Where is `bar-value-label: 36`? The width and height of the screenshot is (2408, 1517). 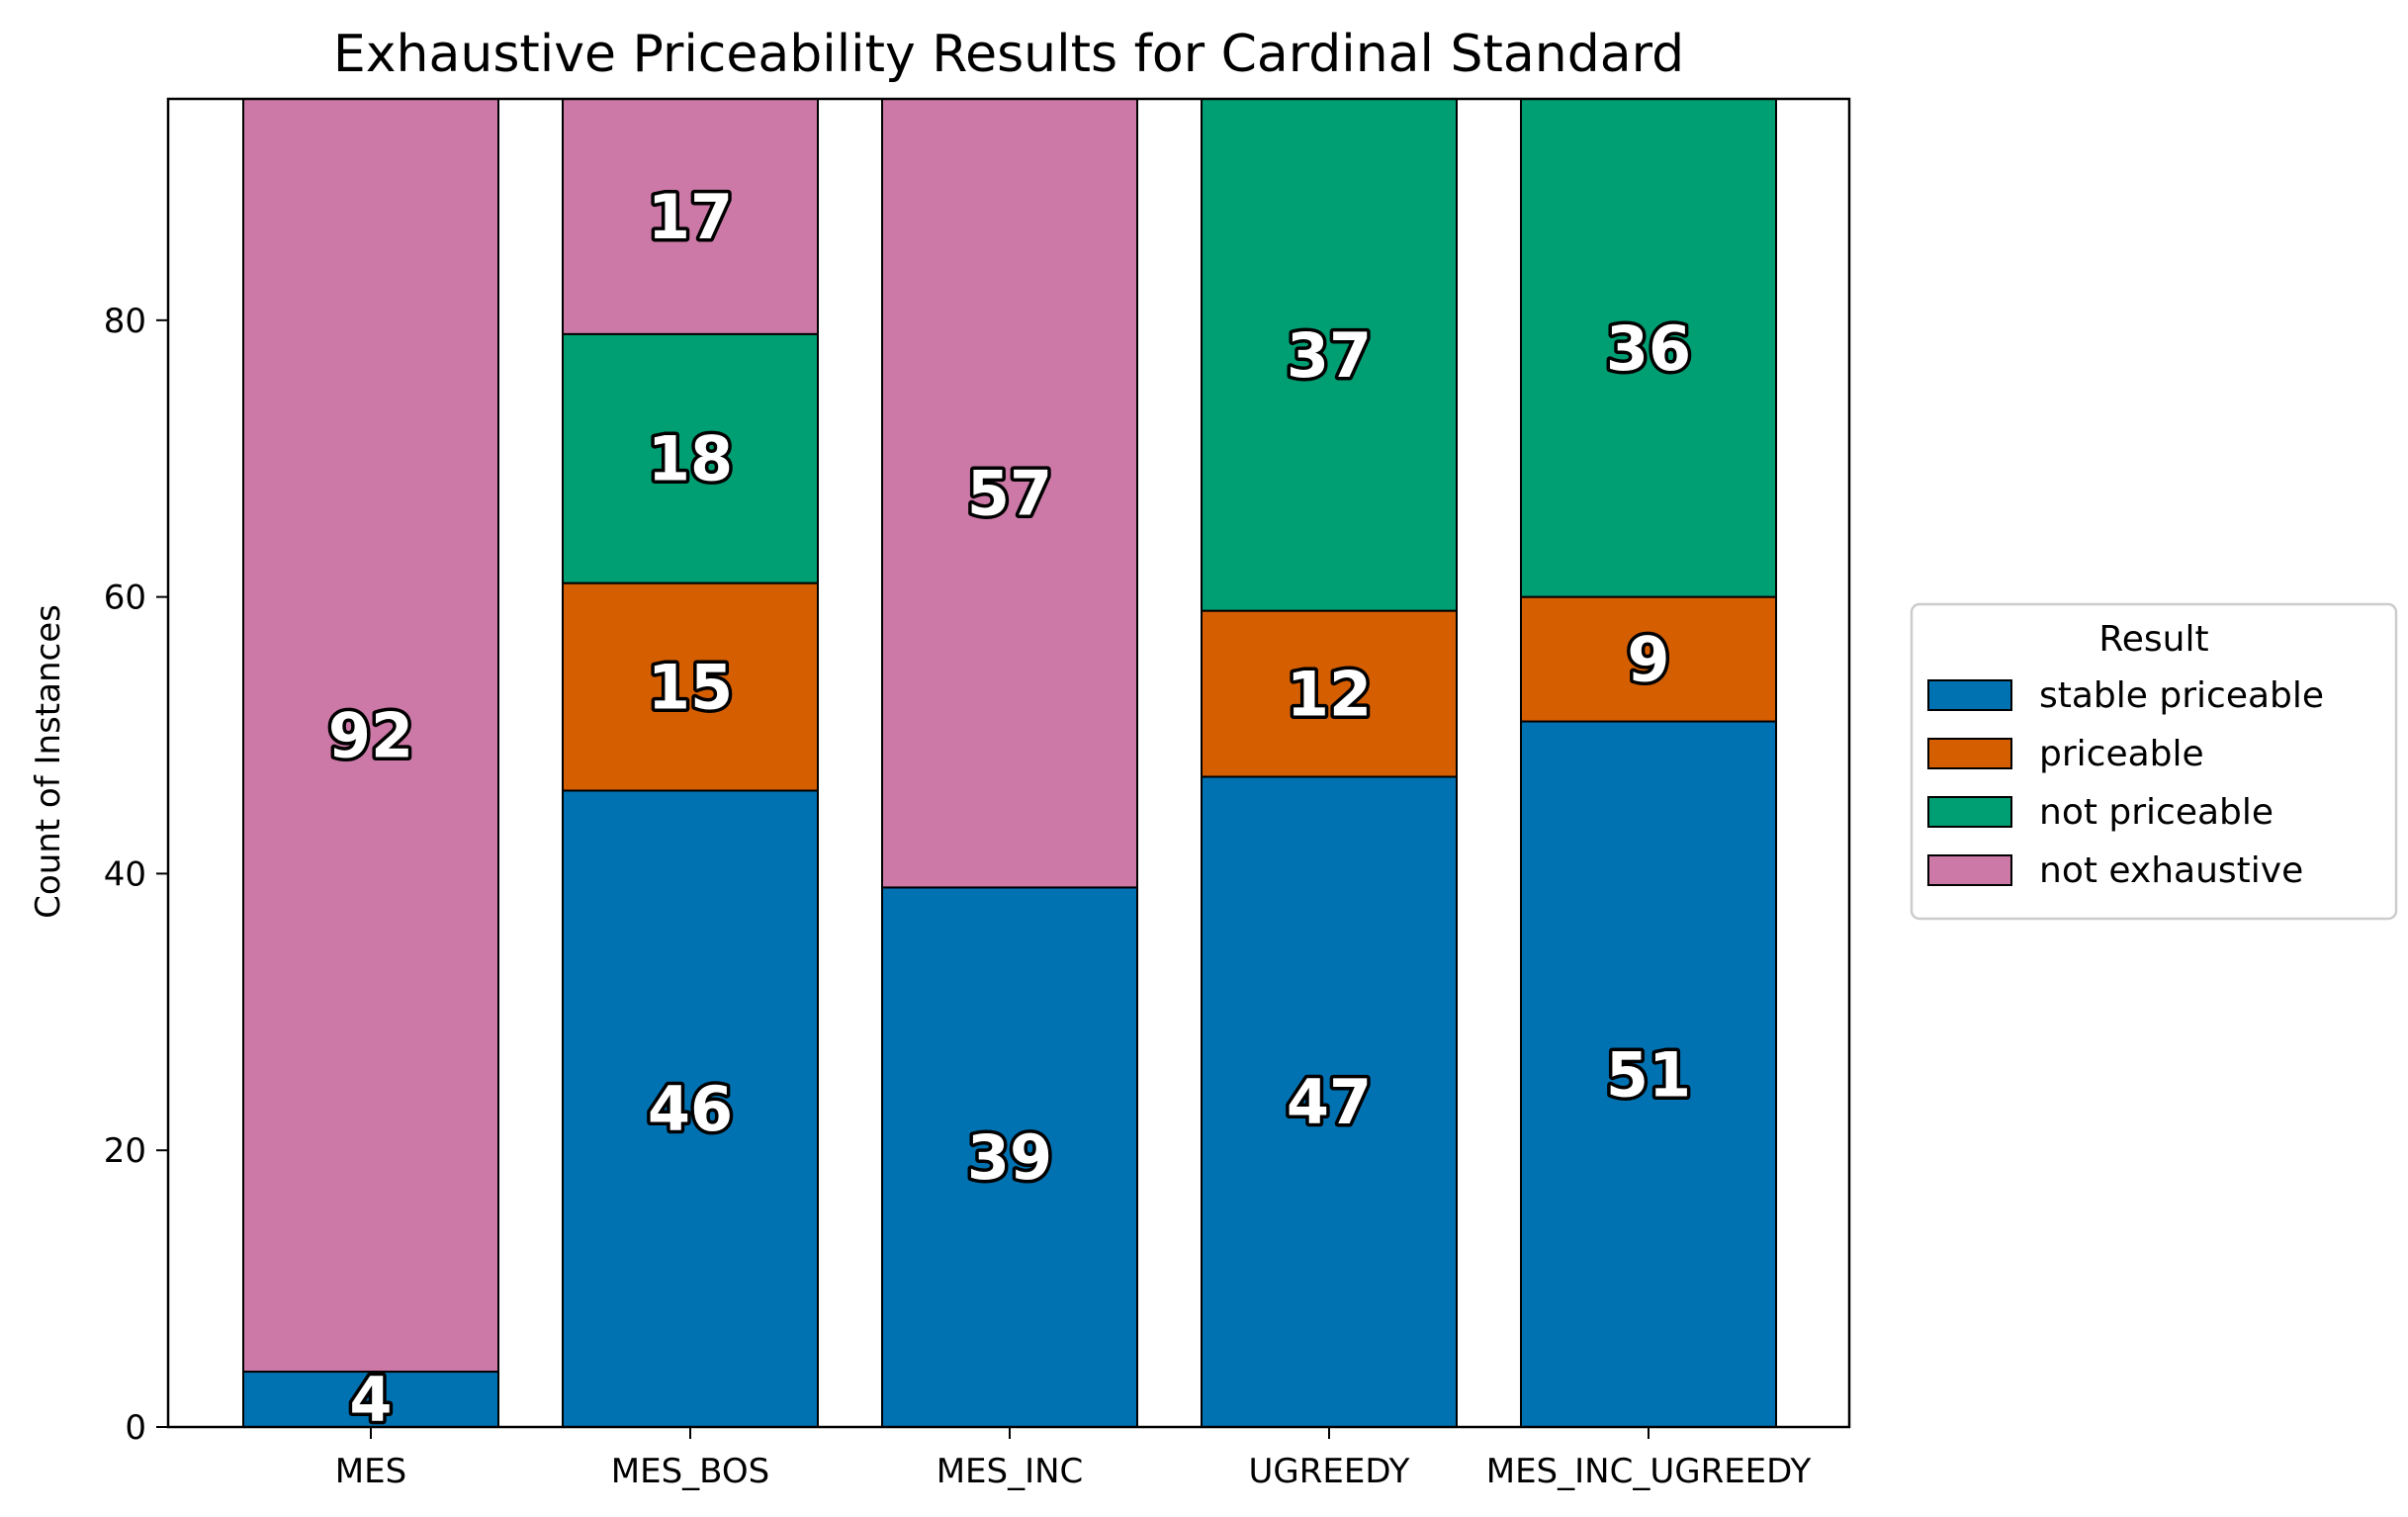
bar-value-label: 36 is located at coordinates (1648, 348).